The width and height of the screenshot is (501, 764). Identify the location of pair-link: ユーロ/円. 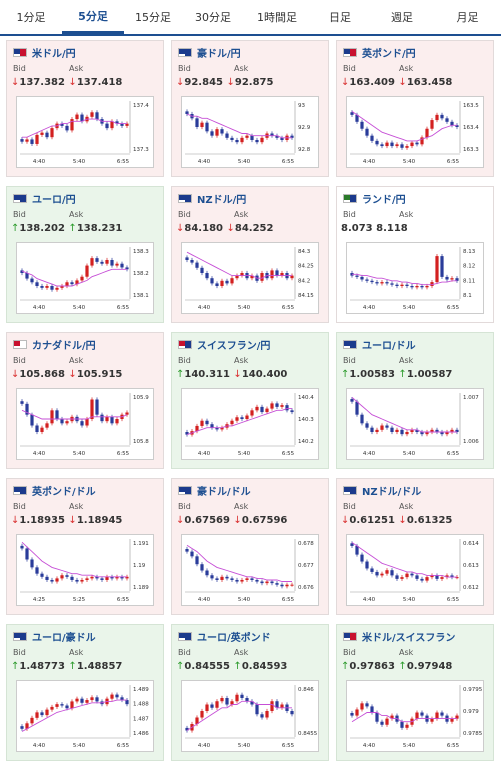
(54, 200).